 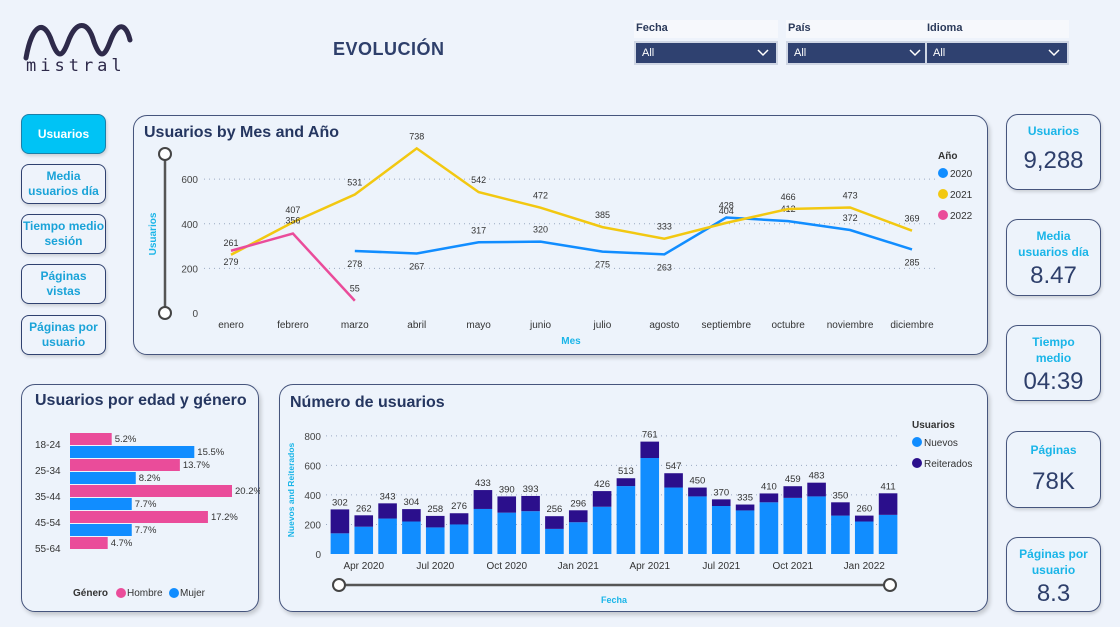 I want to click on data-label: 472, so click(x=540, y=196).